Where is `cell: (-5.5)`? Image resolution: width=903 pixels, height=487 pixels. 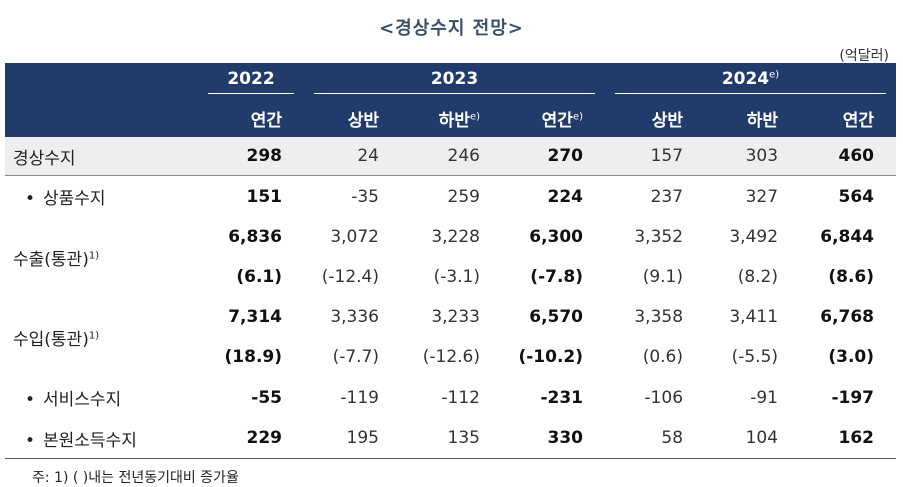 cell: (-5.5) is located at coordinates (755, 357).